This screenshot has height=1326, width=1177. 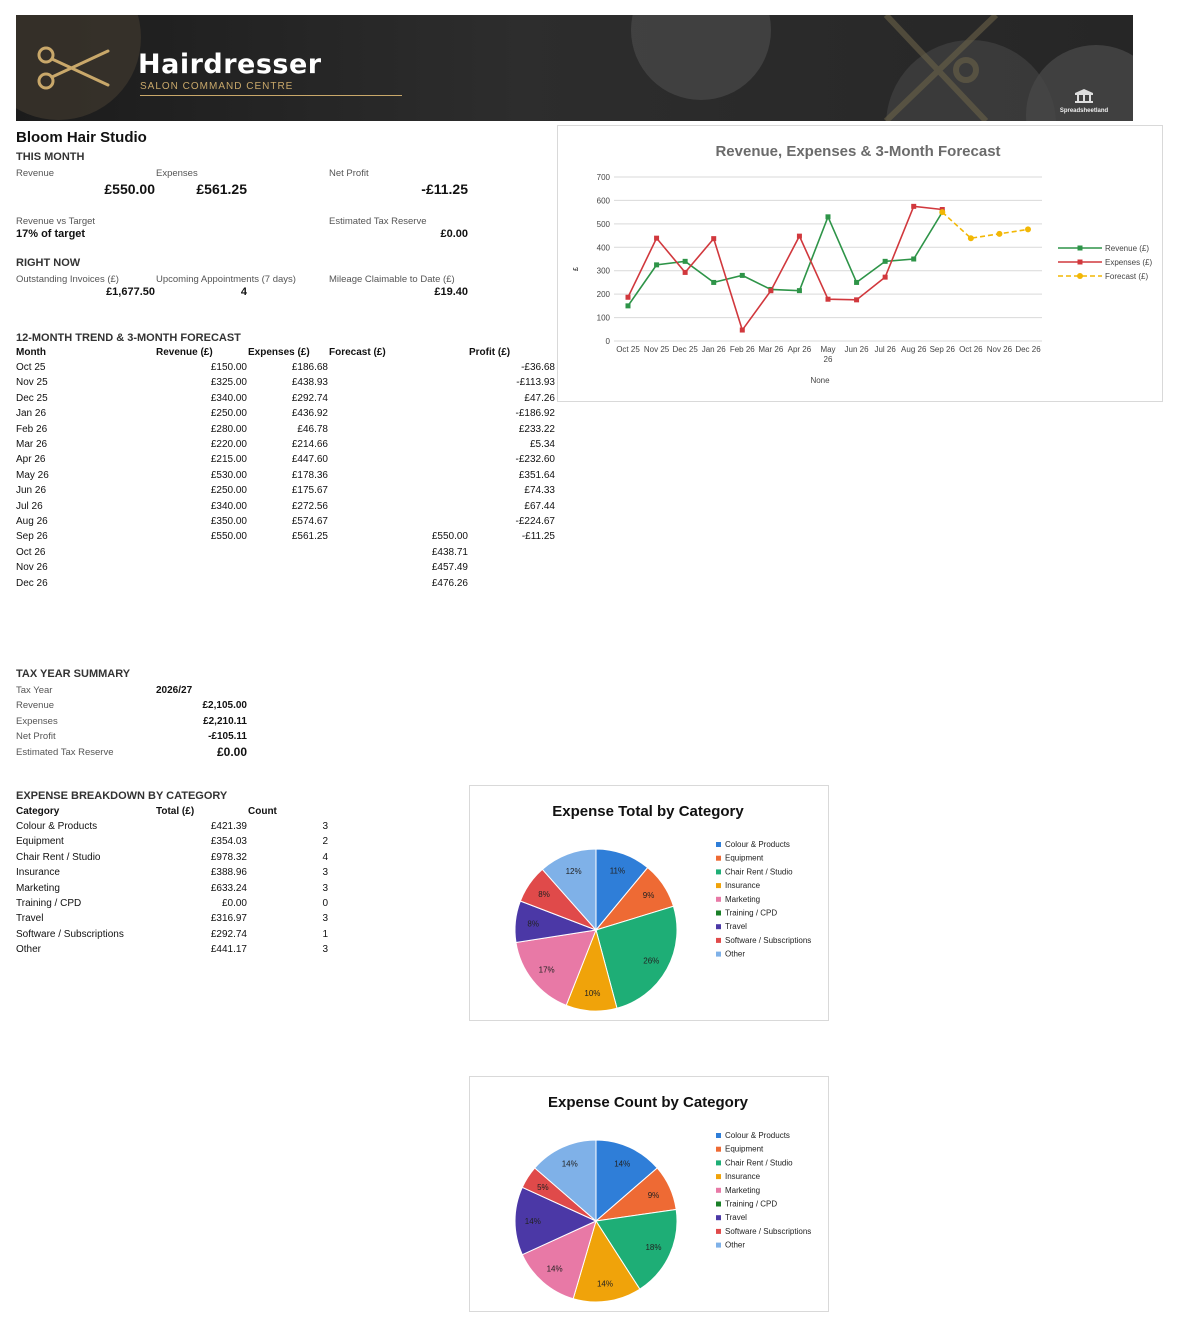 What do you see at coordinates (49, 903) in the screenshot?
I see `expense-category-cell: Training / CPD` at bounding box center [49, 903].